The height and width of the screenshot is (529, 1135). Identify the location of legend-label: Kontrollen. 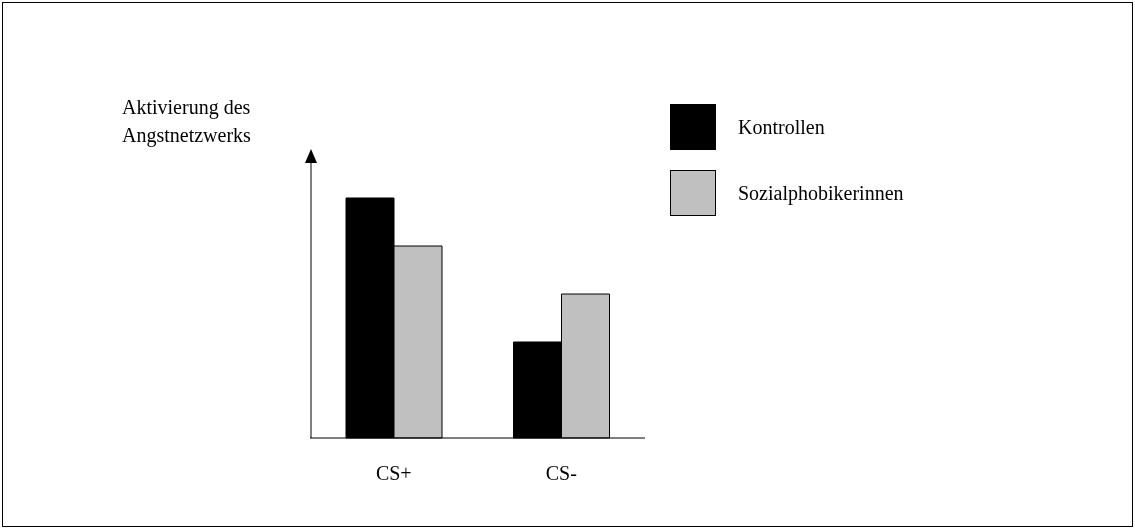
(781, 127).